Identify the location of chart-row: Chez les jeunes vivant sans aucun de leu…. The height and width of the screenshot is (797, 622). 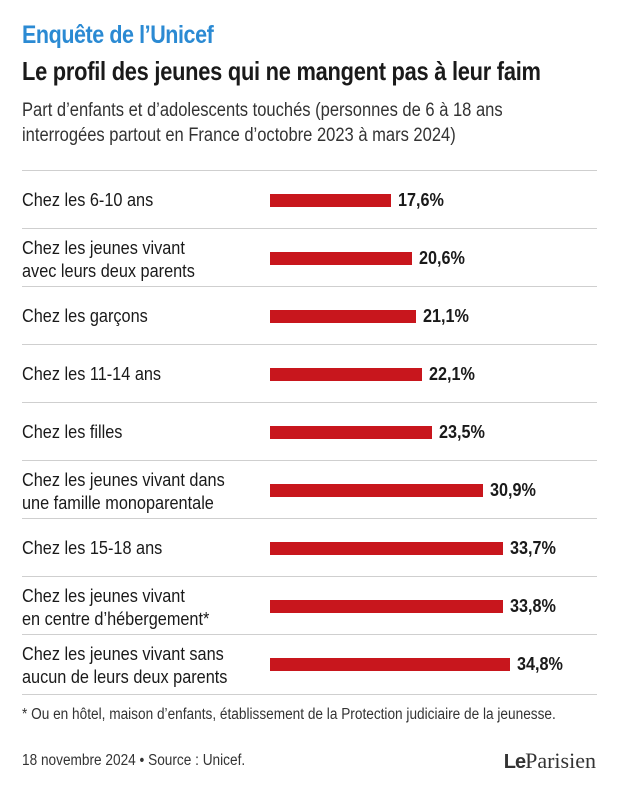
(309, 663).